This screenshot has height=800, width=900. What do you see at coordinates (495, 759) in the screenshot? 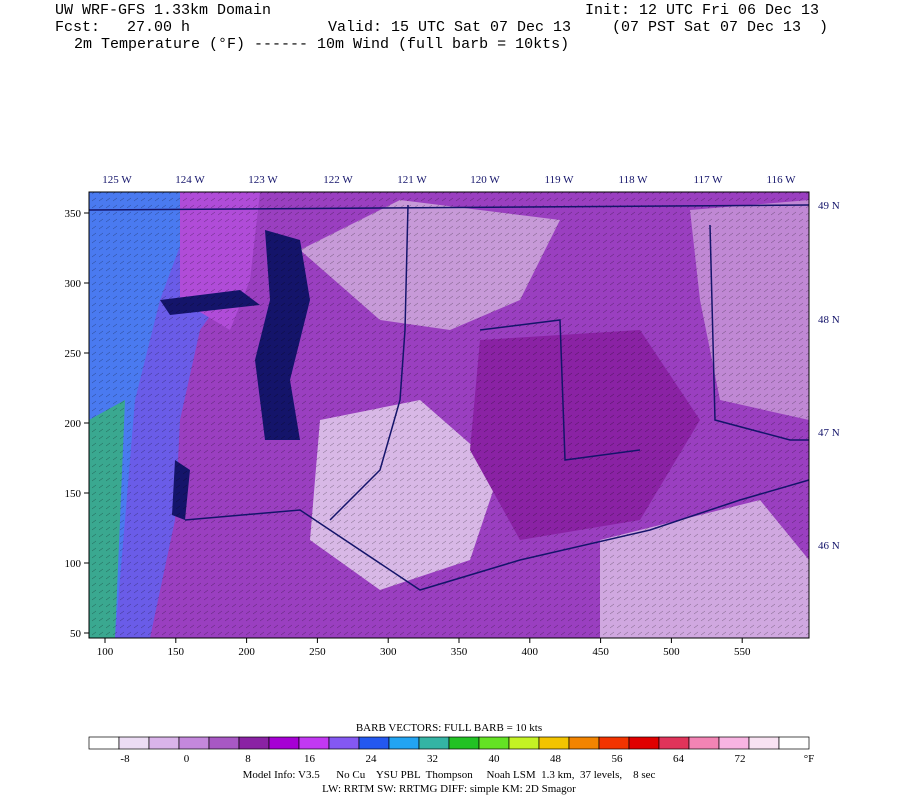
I see `colorbar-label: 40` at bounding box center [495, 759].